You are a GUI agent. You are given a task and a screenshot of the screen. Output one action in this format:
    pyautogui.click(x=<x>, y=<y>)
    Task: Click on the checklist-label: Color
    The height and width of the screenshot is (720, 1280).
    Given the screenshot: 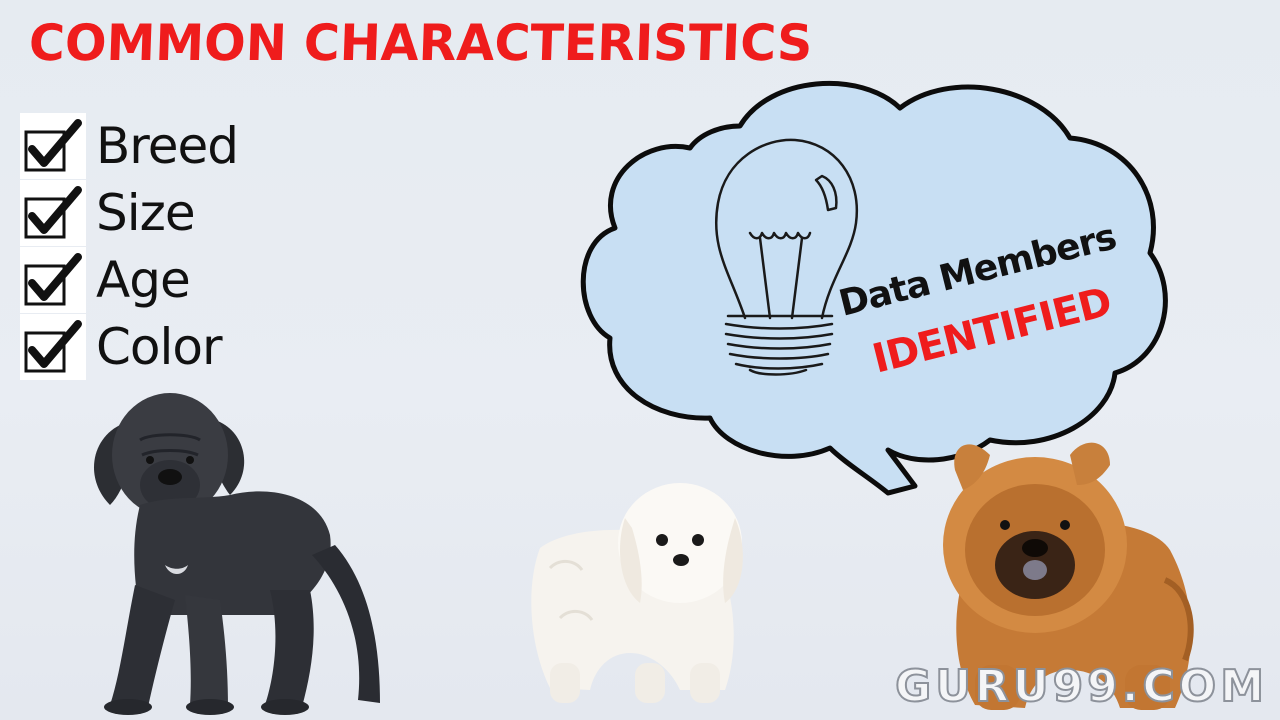 What is the action you would take?
    pyautogui.click(x=159, y=346)
    